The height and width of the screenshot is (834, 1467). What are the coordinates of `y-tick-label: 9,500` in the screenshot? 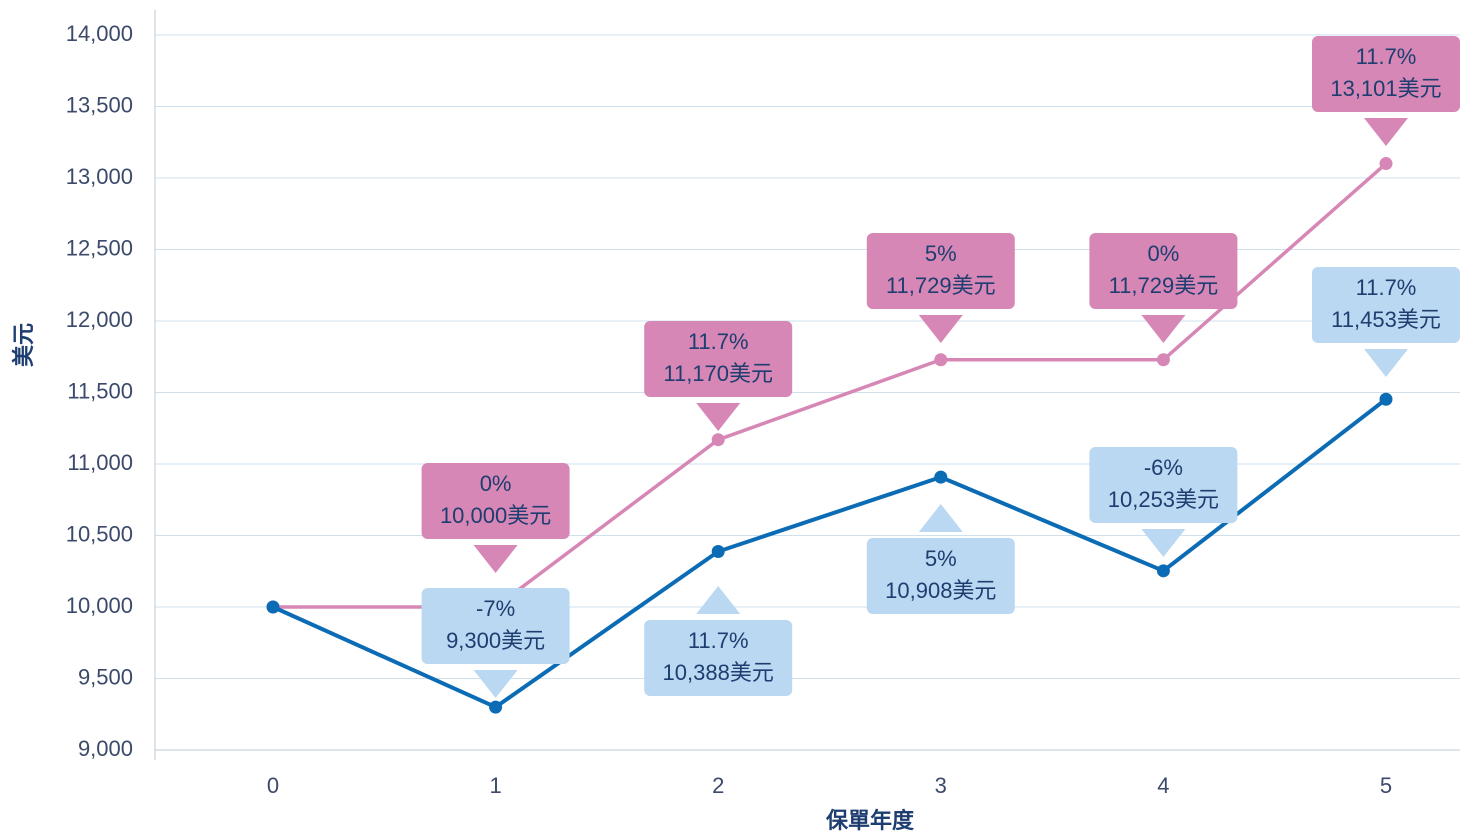 It's located at (105, 676).